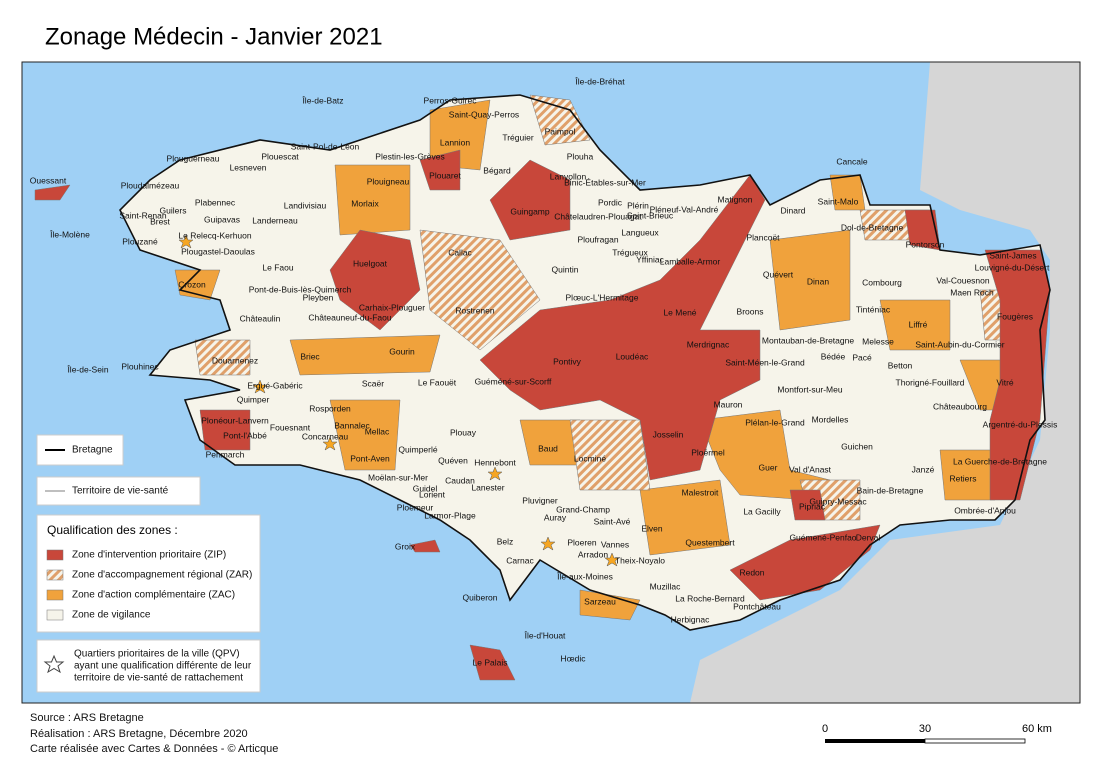  I want to click on place-label: Plouay, so click(463, 432).